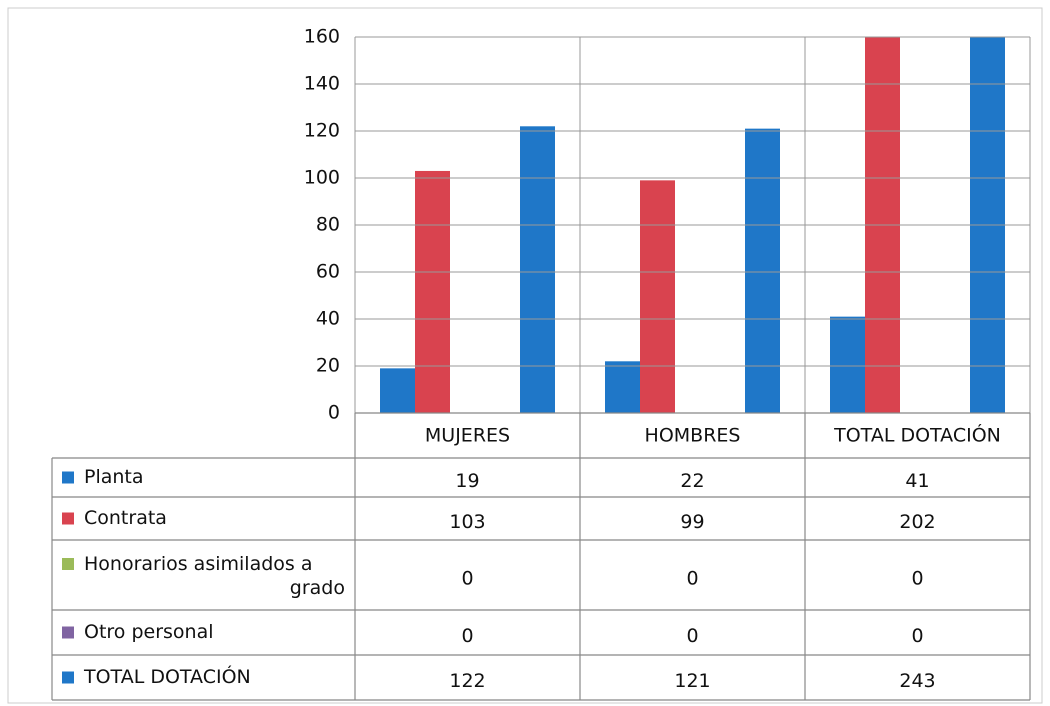 Image resolution: width=1050 pixels, height=706 pixels. Describe the element at coordinates (322, 37) in the screenshot. I see `y-tick-label: 160` at that location.